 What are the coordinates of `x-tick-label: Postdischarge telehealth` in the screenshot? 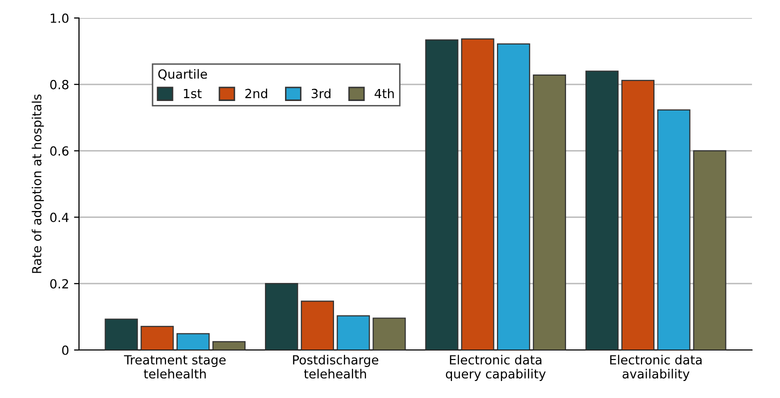 It's located at (335, 366).